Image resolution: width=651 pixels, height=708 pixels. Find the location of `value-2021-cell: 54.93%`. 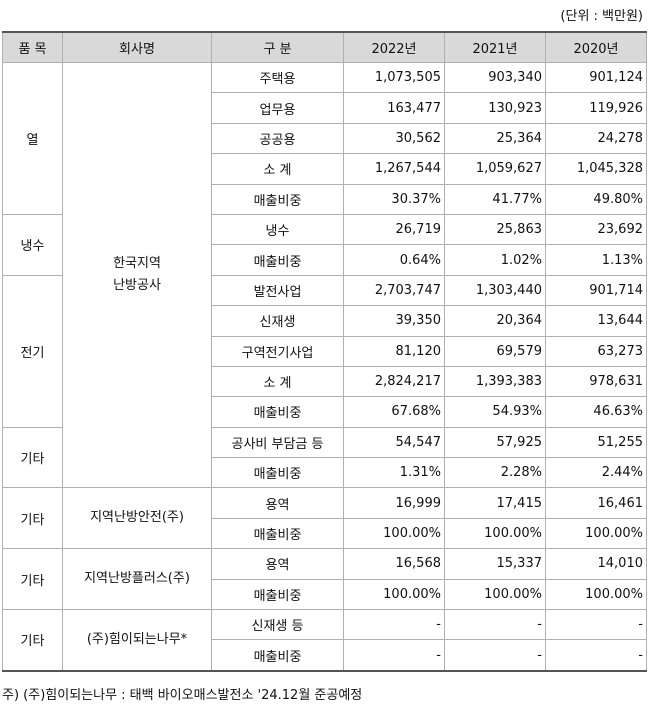

value-2021-cell: 54.93% is located at coordinates (495, 412).